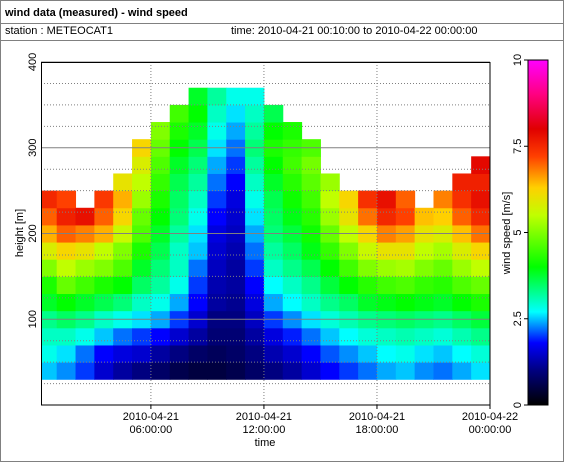  I want to click on title: wind data (measured) - wind speed, so click(96, 13).